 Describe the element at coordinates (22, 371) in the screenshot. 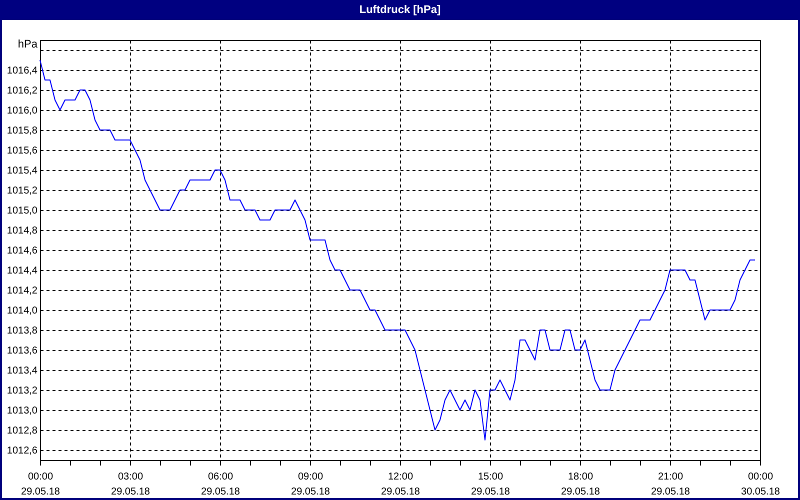

I see `y-tick-label: 1013,4` at that location.